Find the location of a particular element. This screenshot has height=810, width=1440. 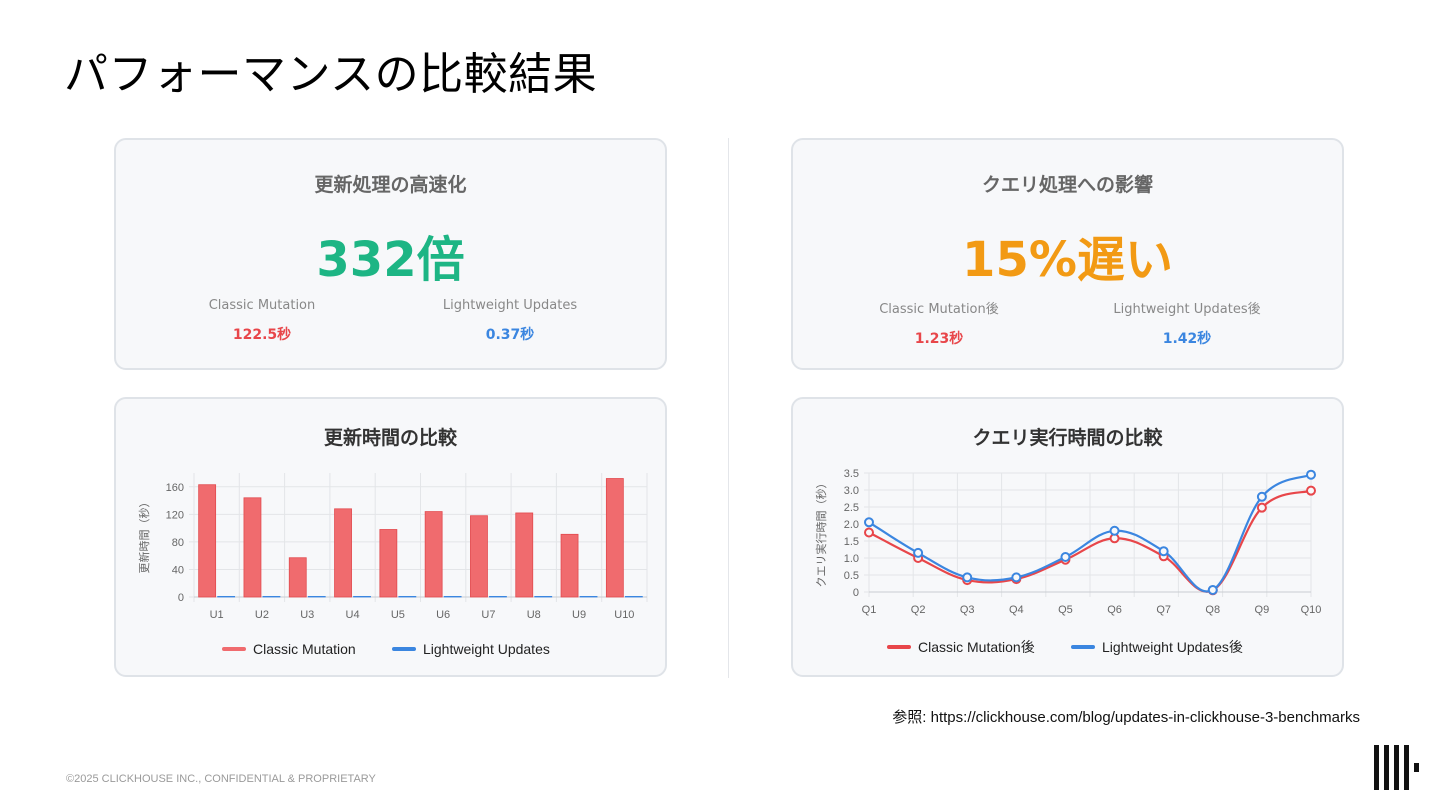

classic-mutation-after-label: Classic Mutation後 is located at coordinates (939, 309).